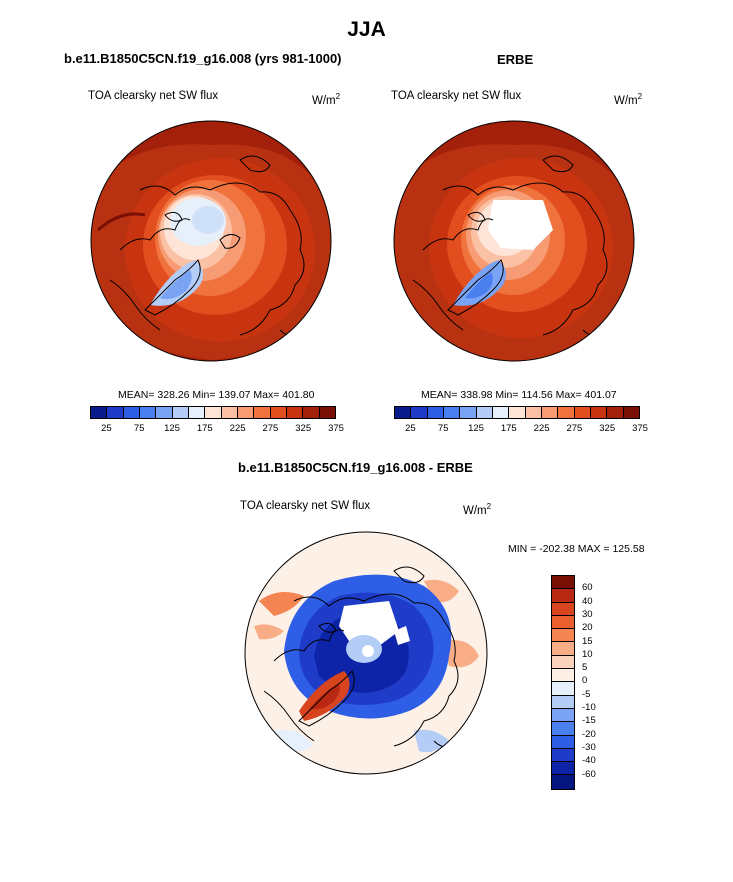  What do you see at coordinates (589, 747) in the screenshot?
I see `colorbar-tick-label: -30` at bounding box center [589, 747].